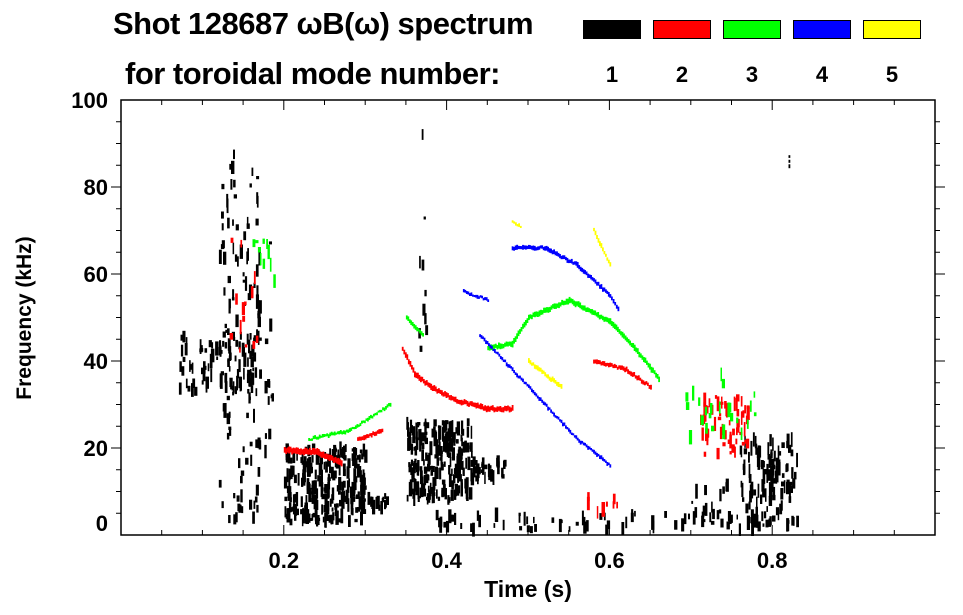 Image resolution: width=963 pixels, height=615 pixels. I want to click on legend-label-mode-1: 1, so click(612, 74).